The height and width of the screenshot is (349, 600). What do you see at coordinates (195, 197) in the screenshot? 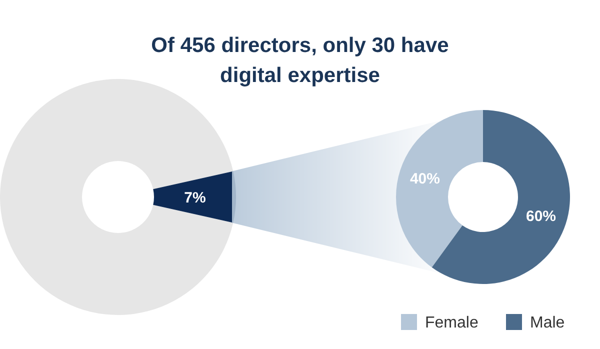
I see `data-label: 7%` at bounding box center [195, 197].